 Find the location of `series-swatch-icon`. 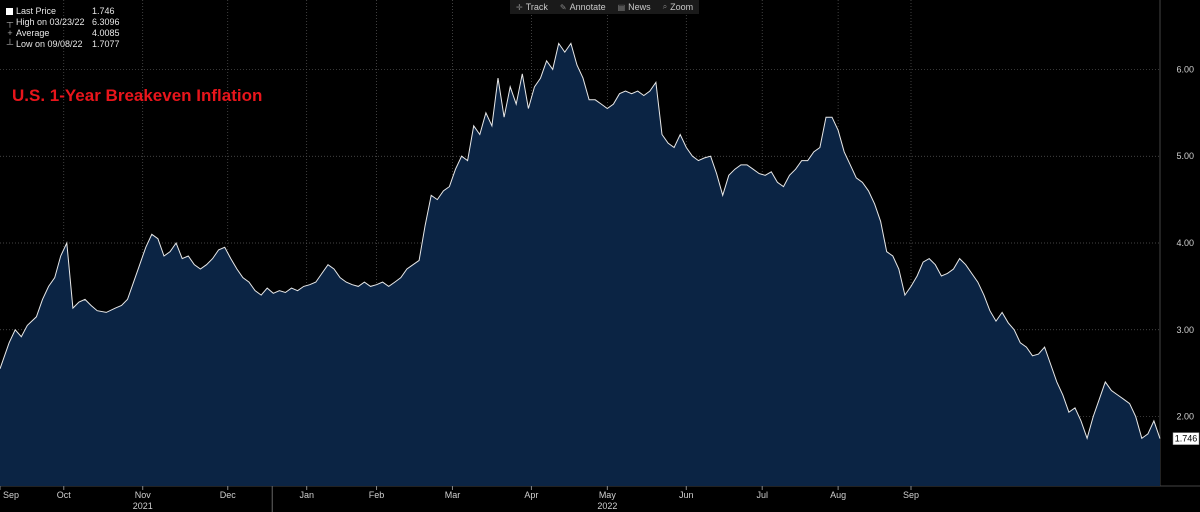

series-swatch-icon is located at coordinates (9, 11).